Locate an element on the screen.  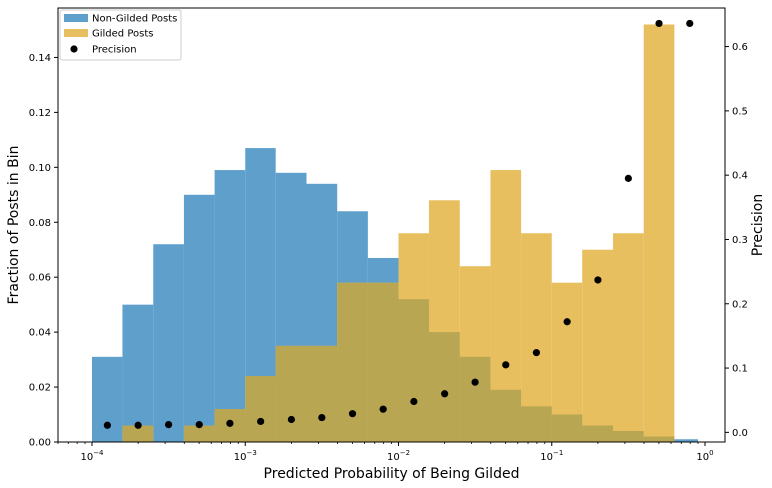
x-tick-exponent: −4 is located at coordinates (98, 453).